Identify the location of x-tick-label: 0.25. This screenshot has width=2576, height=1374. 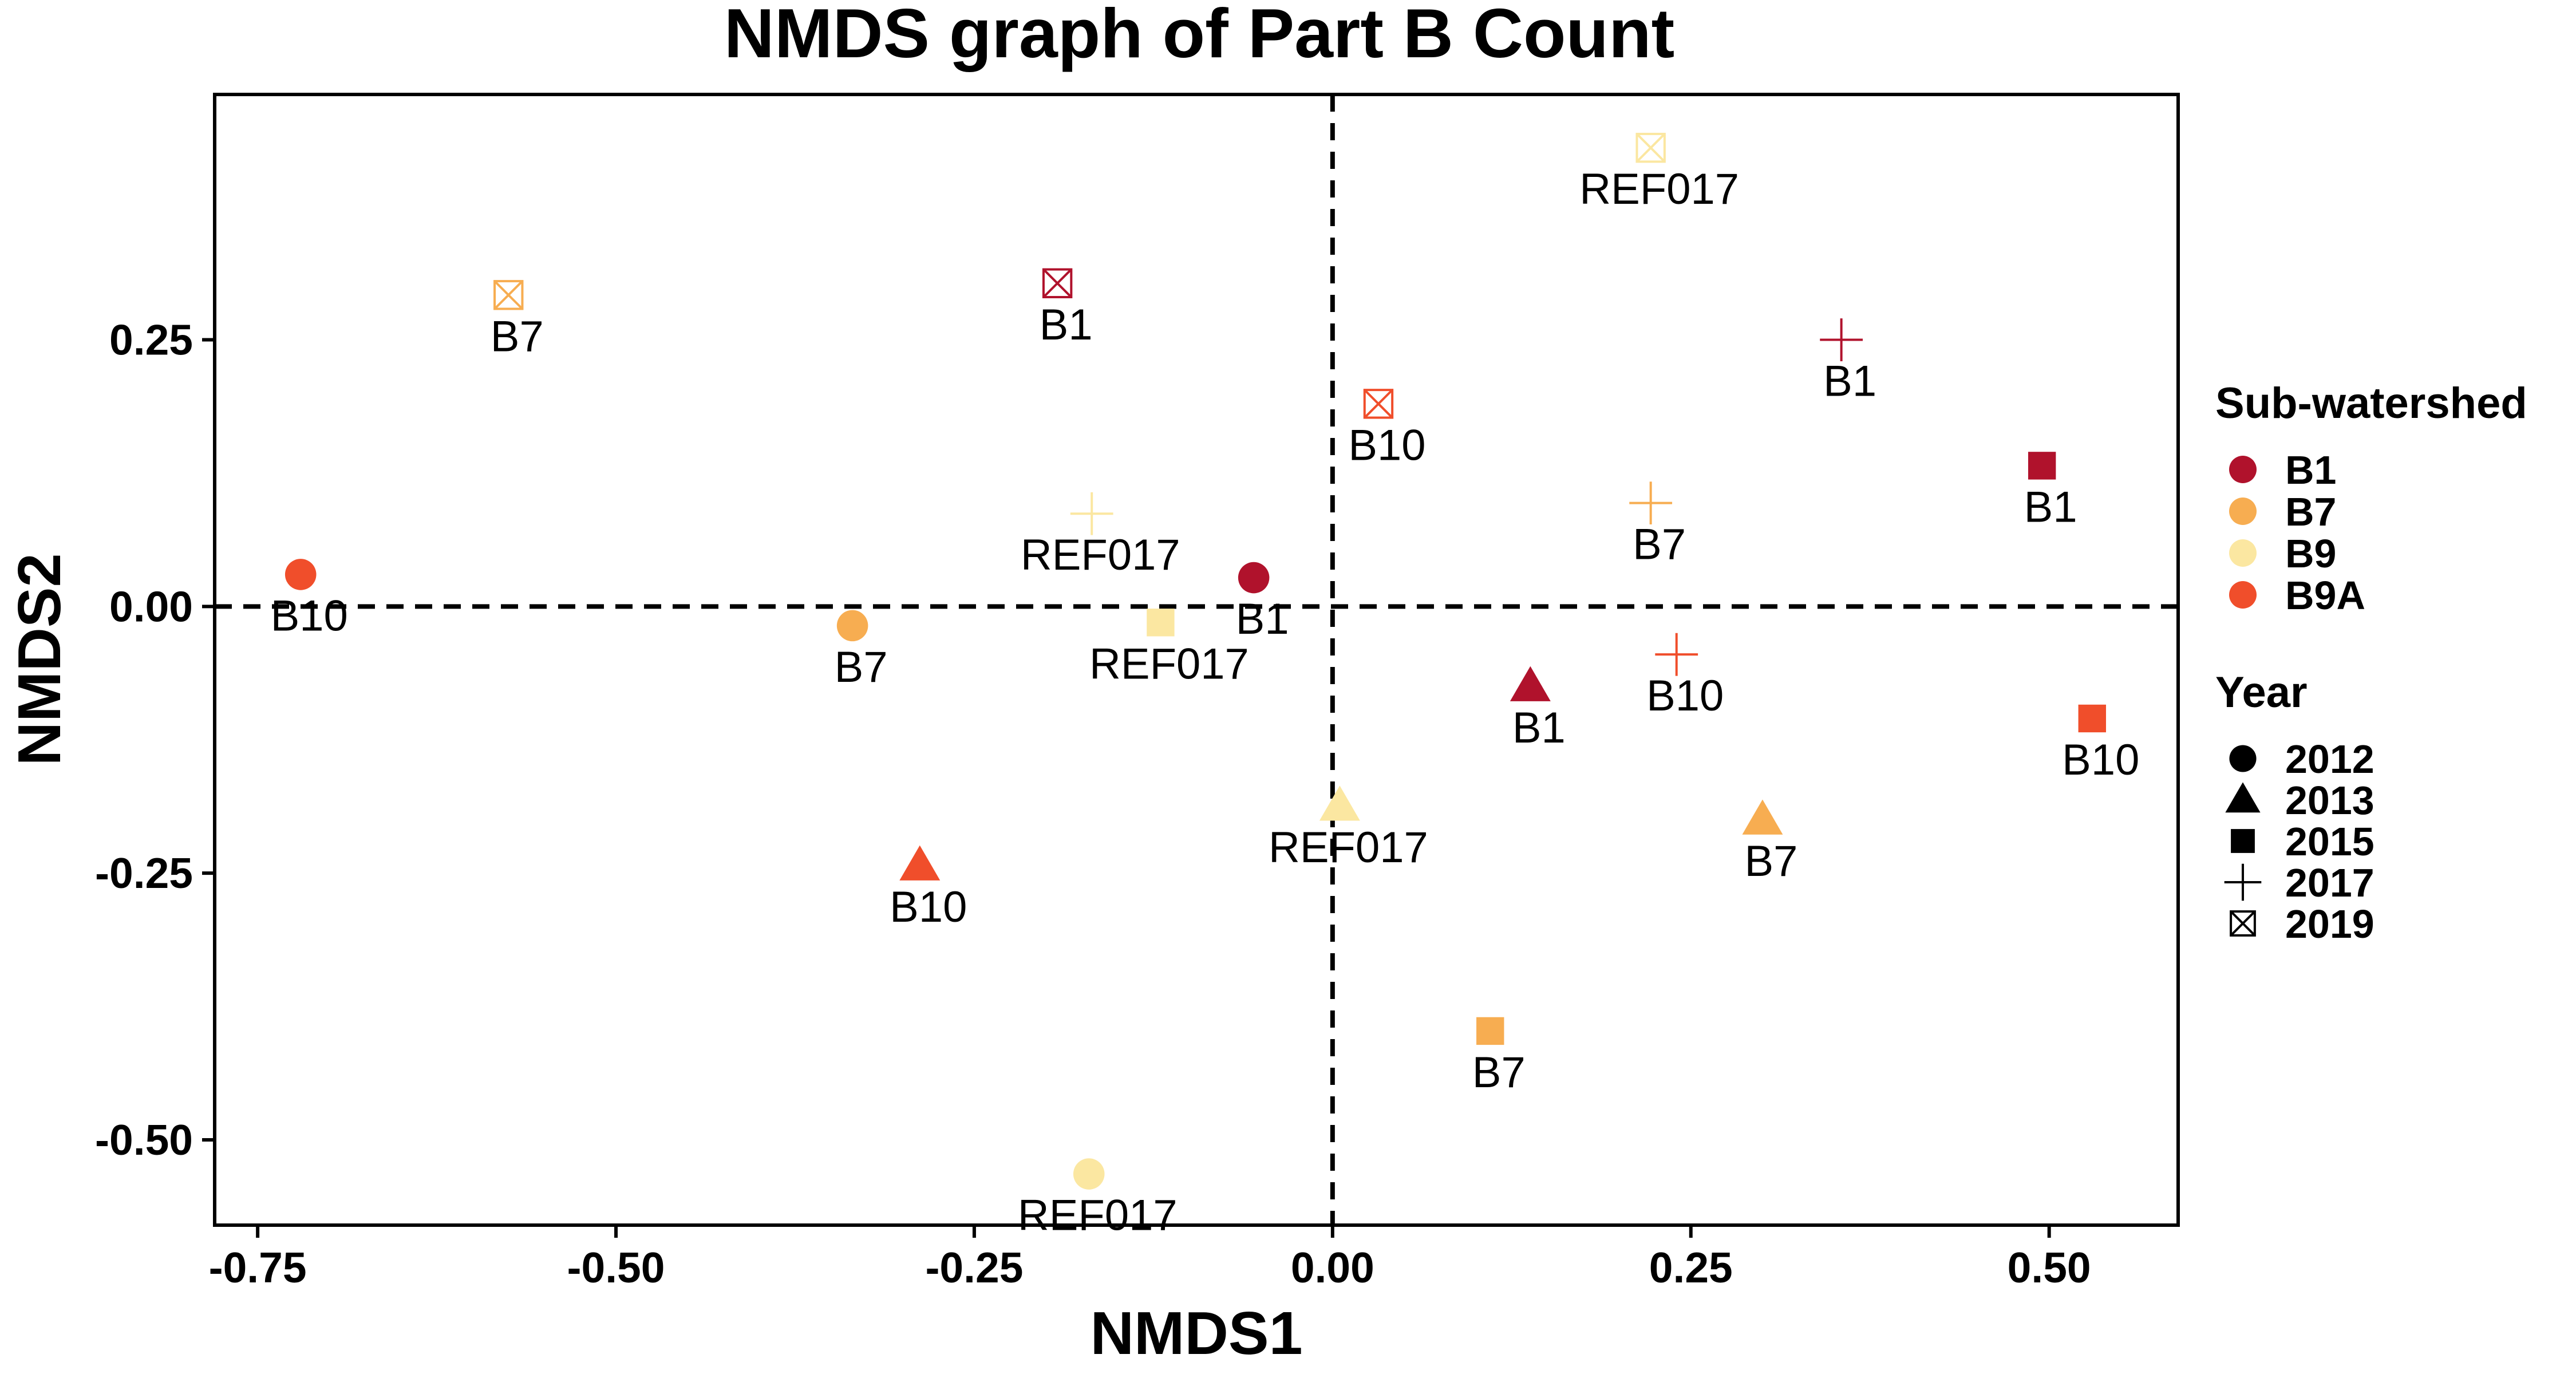
(1691, 1267).